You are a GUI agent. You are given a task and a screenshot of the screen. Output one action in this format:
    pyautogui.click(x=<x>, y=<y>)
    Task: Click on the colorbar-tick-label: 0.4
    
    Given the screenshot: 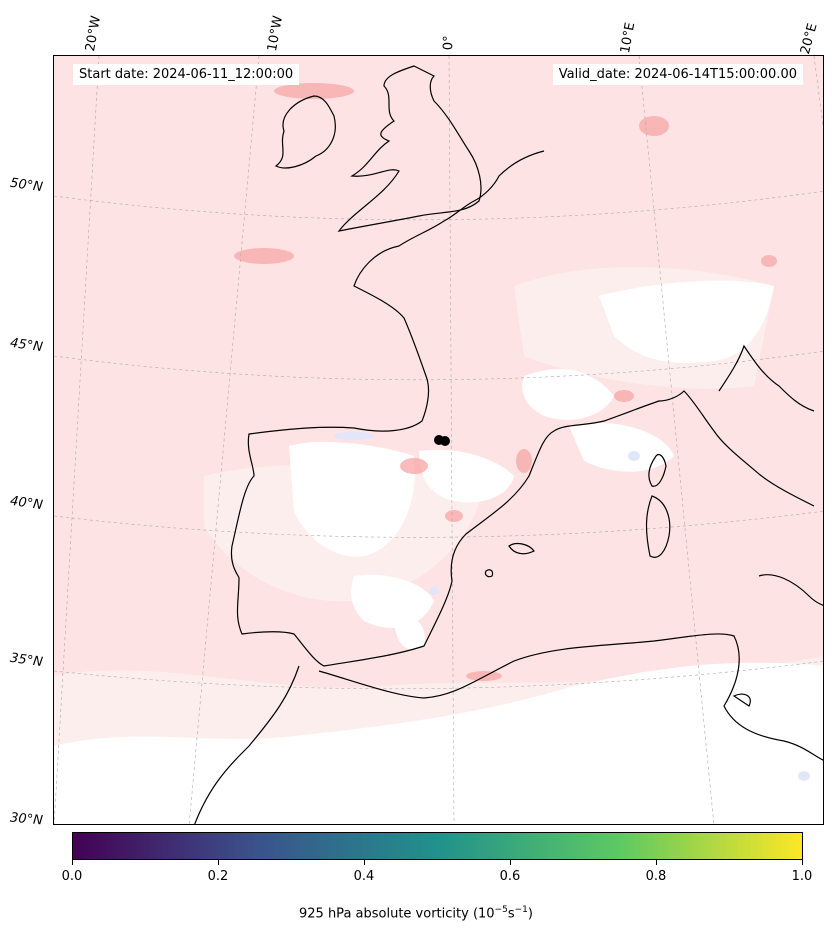 What is the action you would take?
    pyautogui.click(x=364, y=876)
    